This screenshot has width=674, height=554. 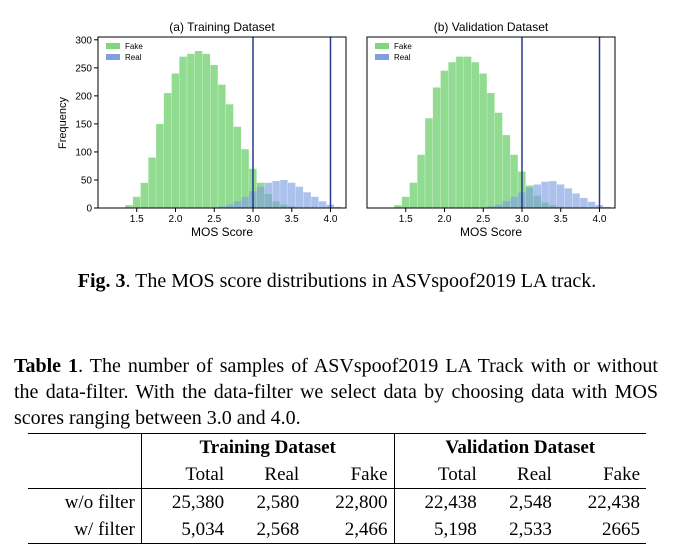 I want to click on figure-caption-label: Fig. 3, so click(x=101, y=281).